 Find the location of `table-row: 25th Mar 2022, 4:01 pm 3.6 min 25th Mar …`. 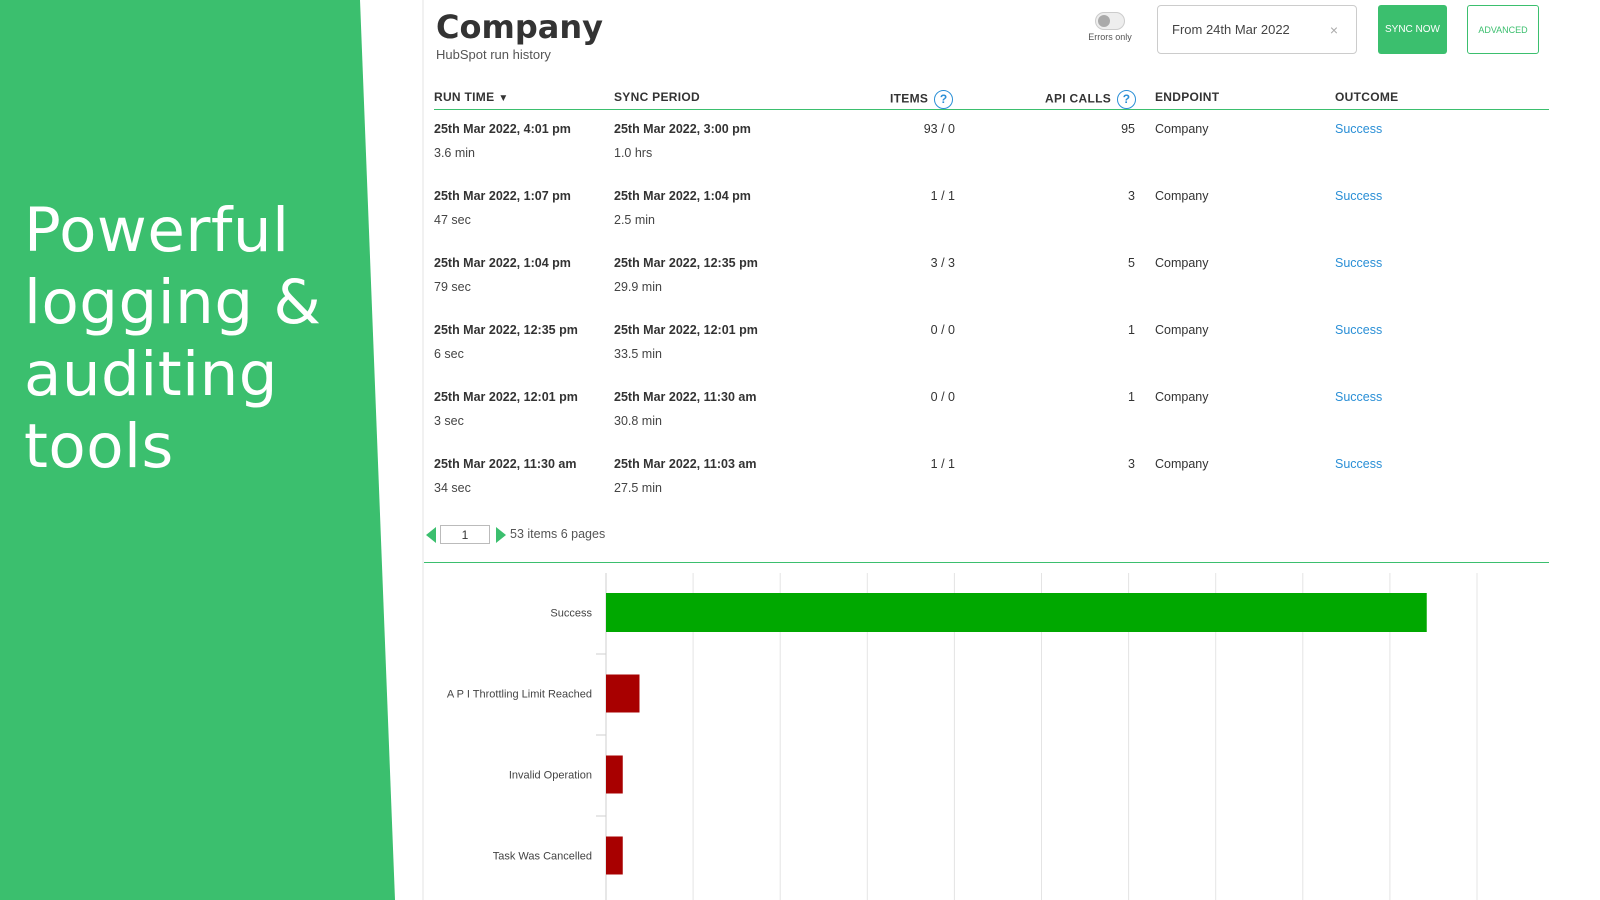

table-row: 25th Mar 2022, 4:01 pm 3.6 min 25th Mar … is located at coordinates (991, 152).